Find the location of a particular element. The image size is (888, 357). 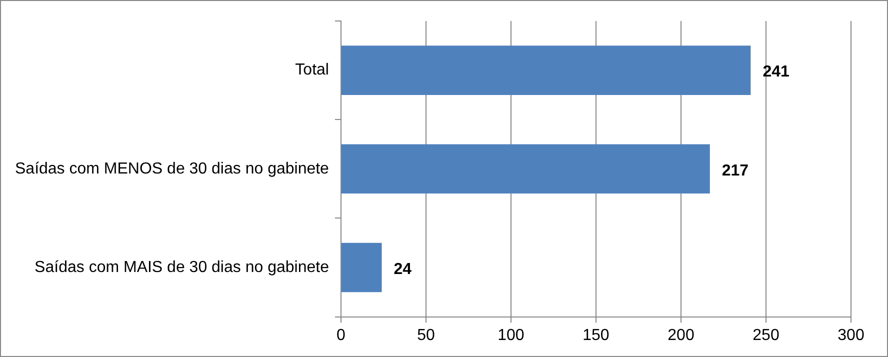

x-tick-label: 250 is located at coordinates (766, 335).